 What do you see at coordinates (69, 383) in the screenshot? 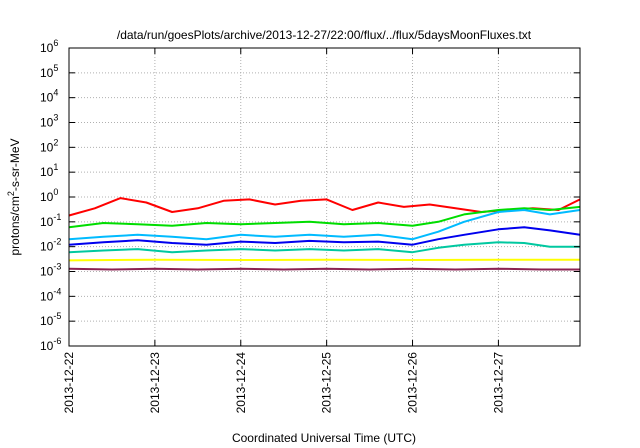
I see `x-tick-label: 2013-12-22` at bounding box center [69, 383].